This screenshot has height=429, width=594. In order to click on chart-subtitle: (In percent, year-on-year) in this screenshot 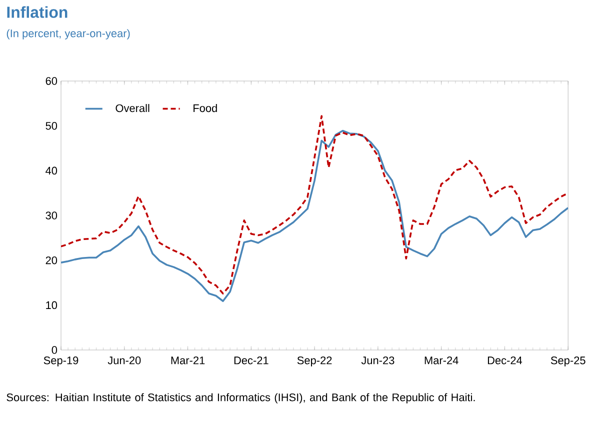, I will do `click(68, 34)`.